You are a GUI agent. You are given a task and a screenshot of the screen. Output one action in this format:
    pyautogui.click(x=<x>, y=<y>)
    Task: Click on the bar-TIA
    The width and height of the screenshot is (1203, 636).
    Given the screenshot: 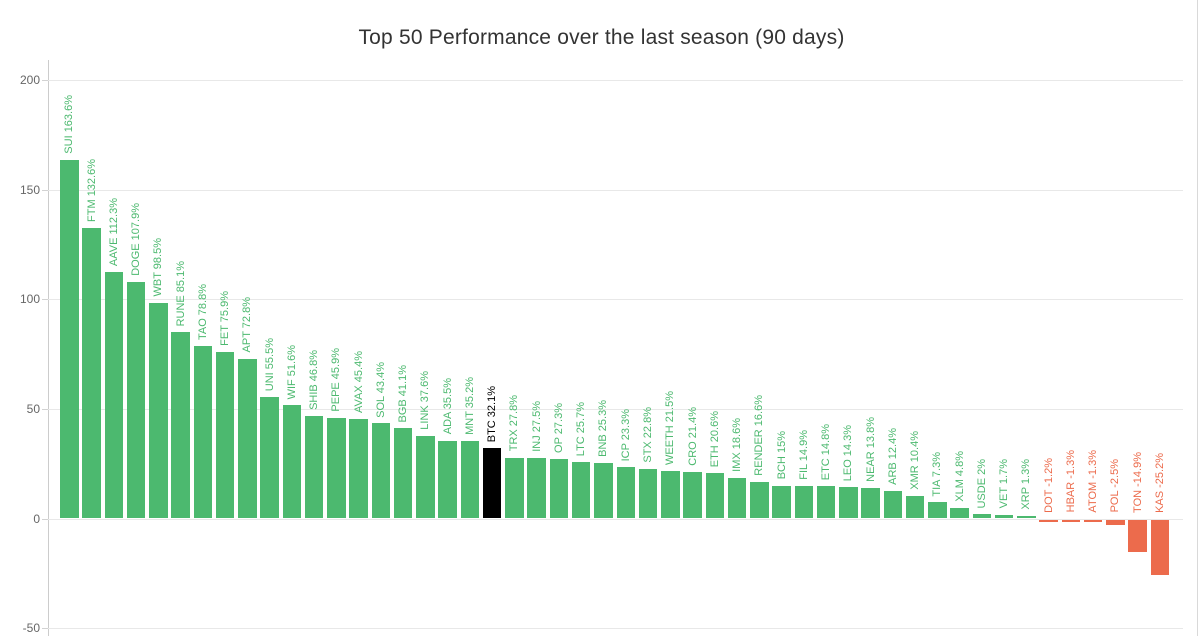 What is the action you would take?
    pyautogui.click(x=937, y=510)
    